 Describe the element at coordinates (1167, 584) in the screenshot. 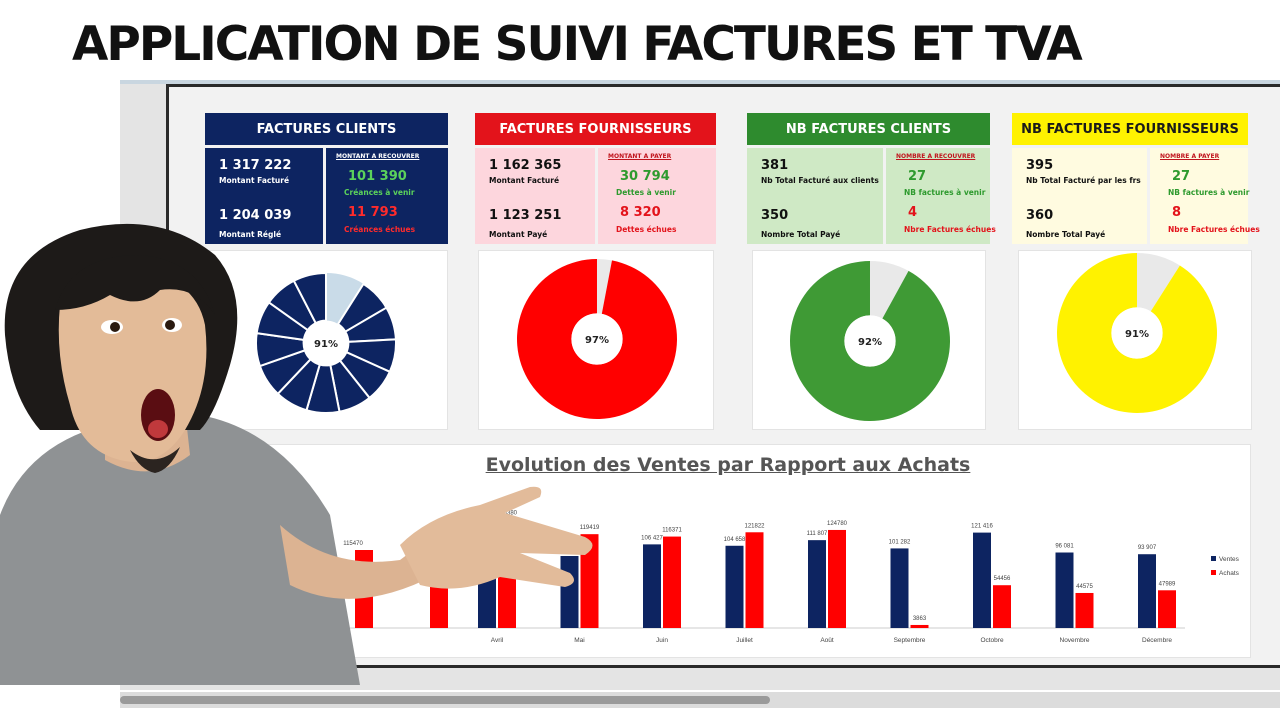

I see `bar-value-label: 47989` at that location.